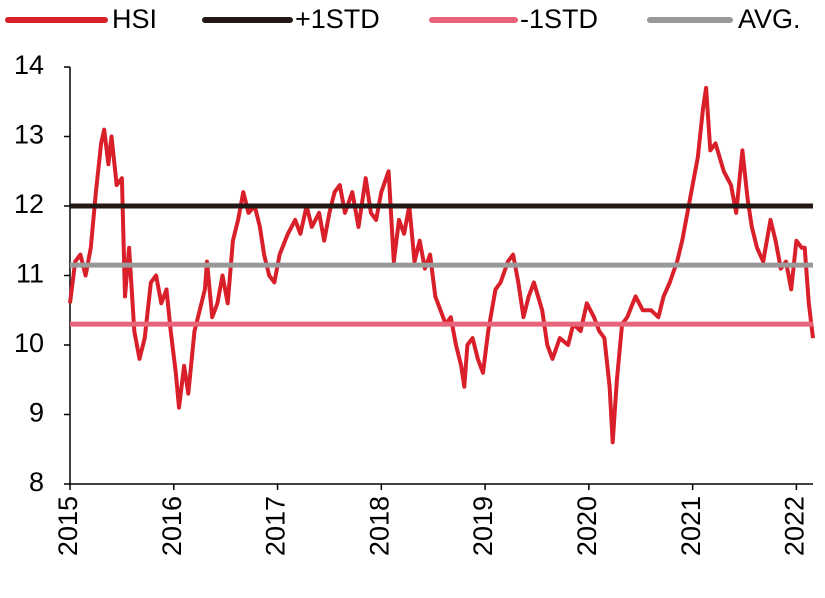  What do you see at coordinates (379, 526) in the screenshot?
I see `x-tick-label: 2018` at bounding box center [379, 526].